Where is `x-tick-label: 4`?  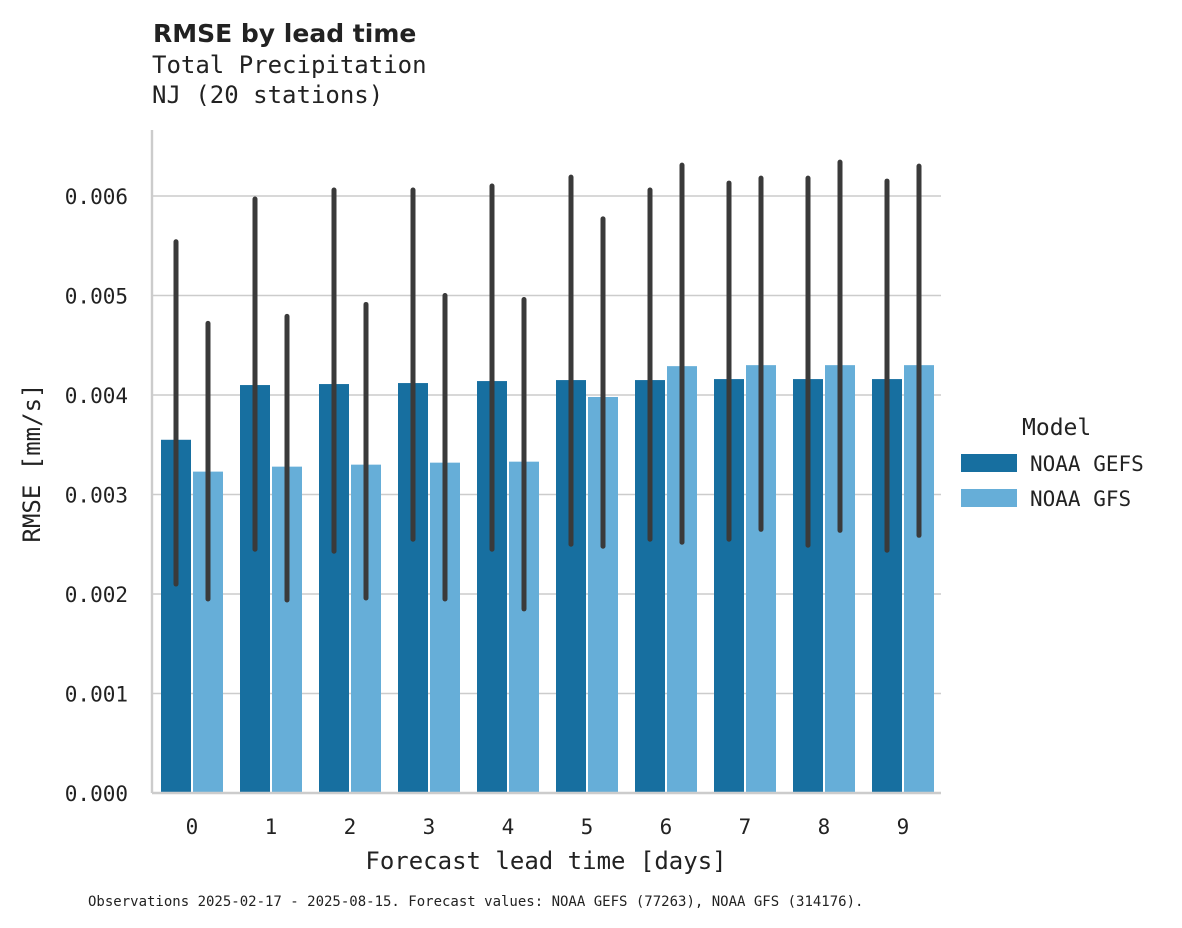 x-tick-label: 4 is located at coordinates (508, 827).